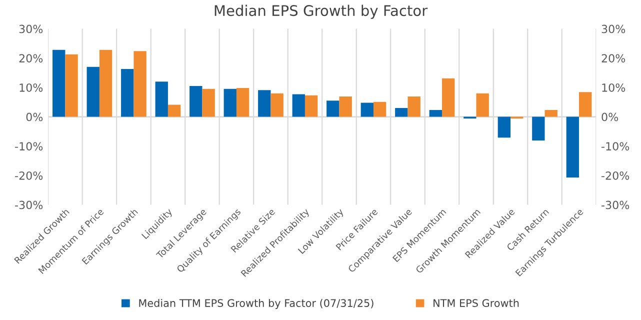 This screenshot has height=320, width=641. I want to click on y2-tick-label: 20%, so click(614, 58).